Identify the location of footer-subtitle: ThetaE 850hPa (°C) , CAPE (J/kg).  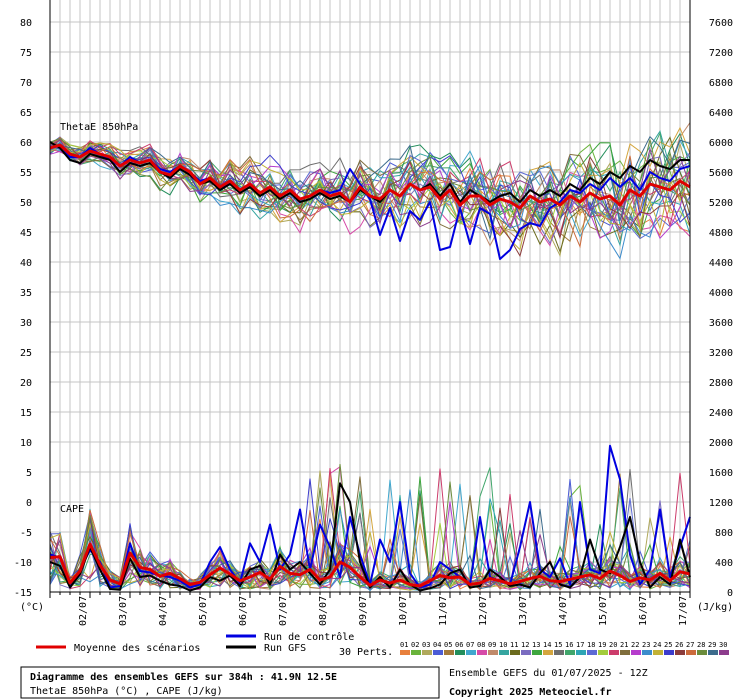
(126, 691).